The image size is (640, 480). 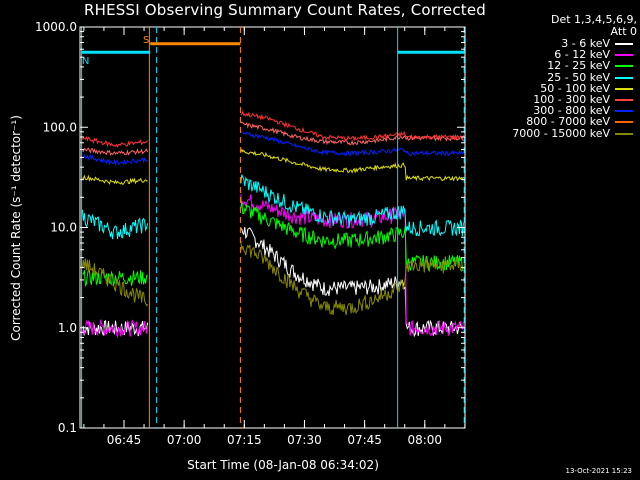 What do you see at coordinates (85, 61) in the screenshot?
I see `flag-label: N` at bounding box center [85, 61].